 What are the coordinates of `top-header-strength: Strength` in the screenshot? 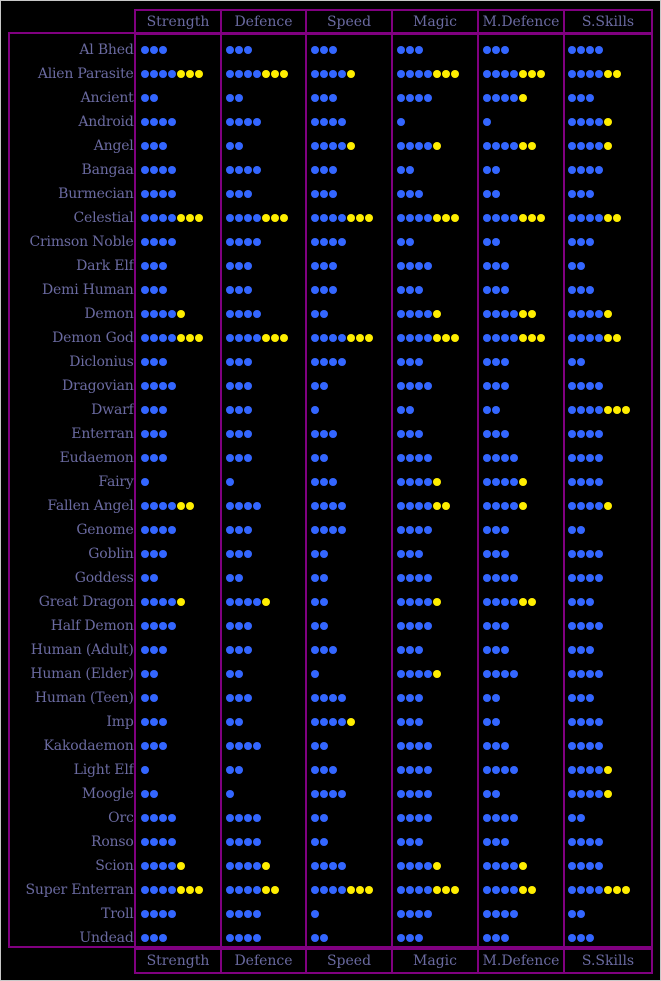 It's located at (179, 22).